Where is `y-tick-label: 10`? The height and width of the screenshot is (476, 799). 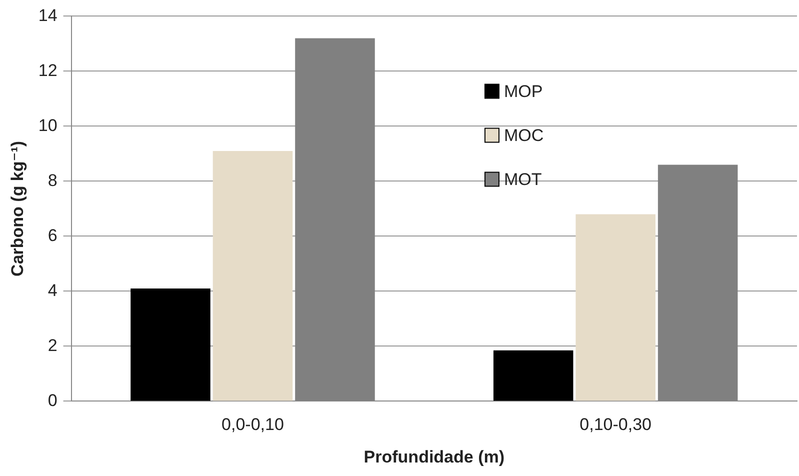 y-tick-label: 10 is located at coordinates (48, 125).